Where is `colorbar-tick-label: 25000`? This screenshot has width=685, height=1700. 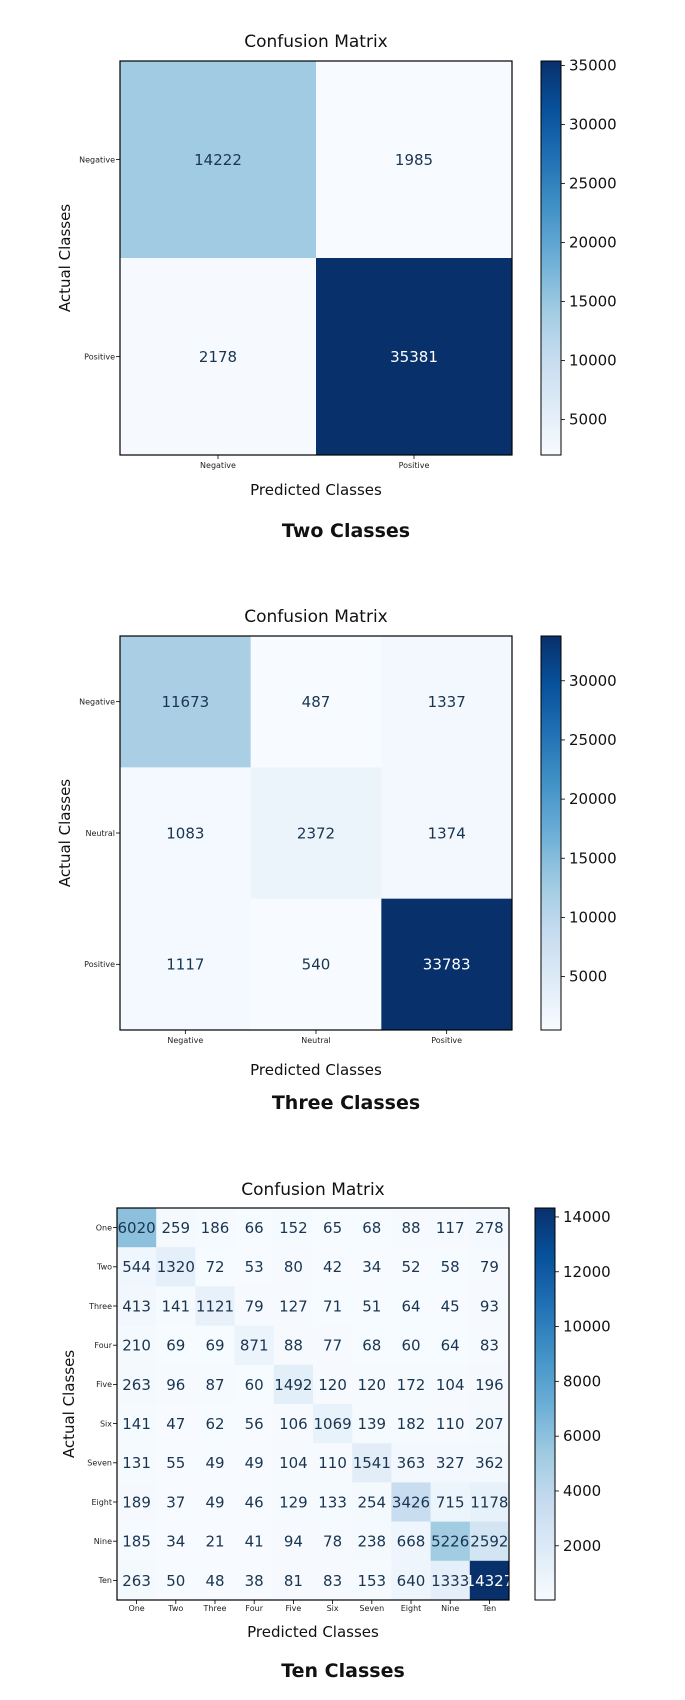 colorbar-tick-label: 25000 is located at coordinates (593, 183).